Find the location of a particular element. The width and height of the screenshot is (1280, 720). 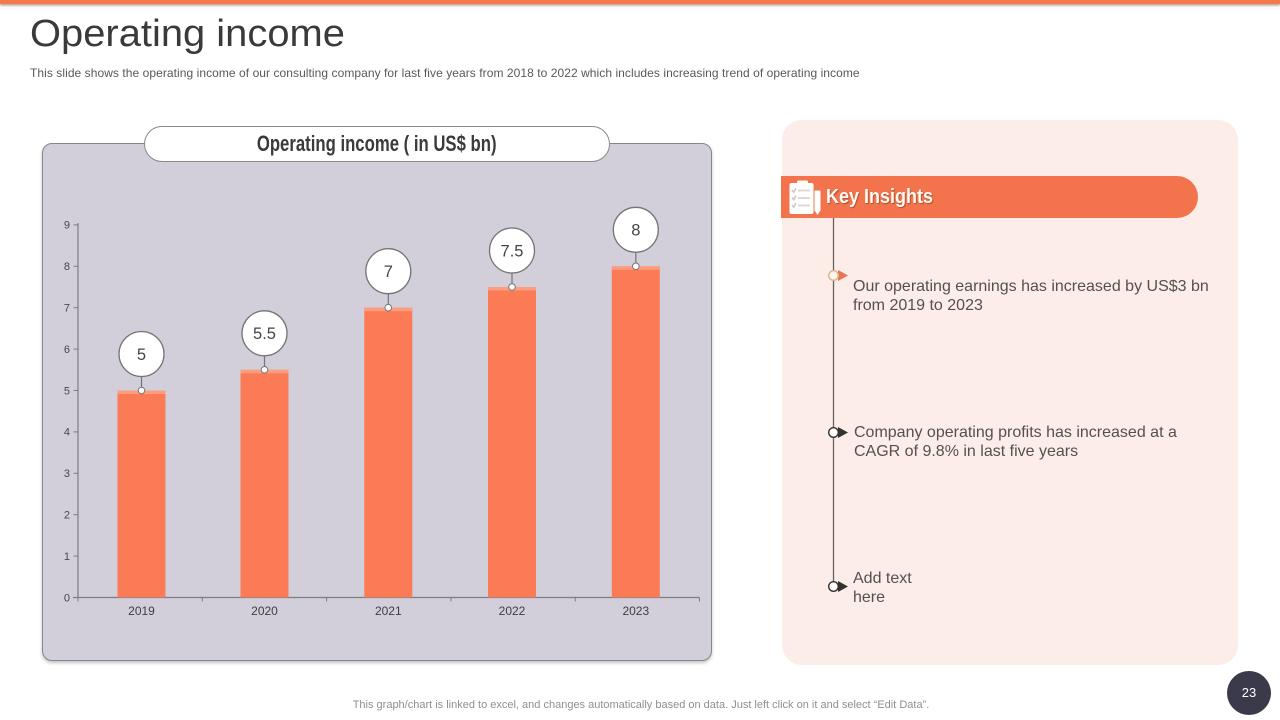

svg-text: 2020 is located at coordinates (264, 611).